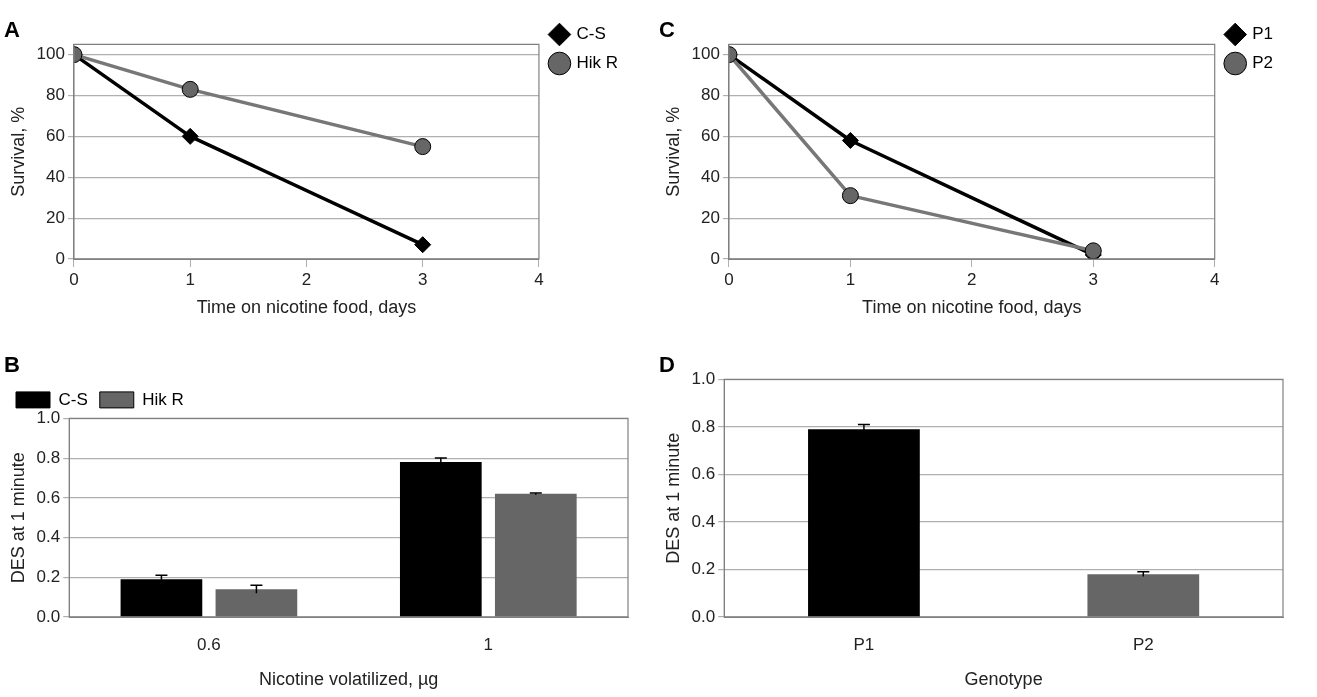 This screenshot has height=697, width=1317. I want to click on x-tick-label: 0.6, so click(209, 644).